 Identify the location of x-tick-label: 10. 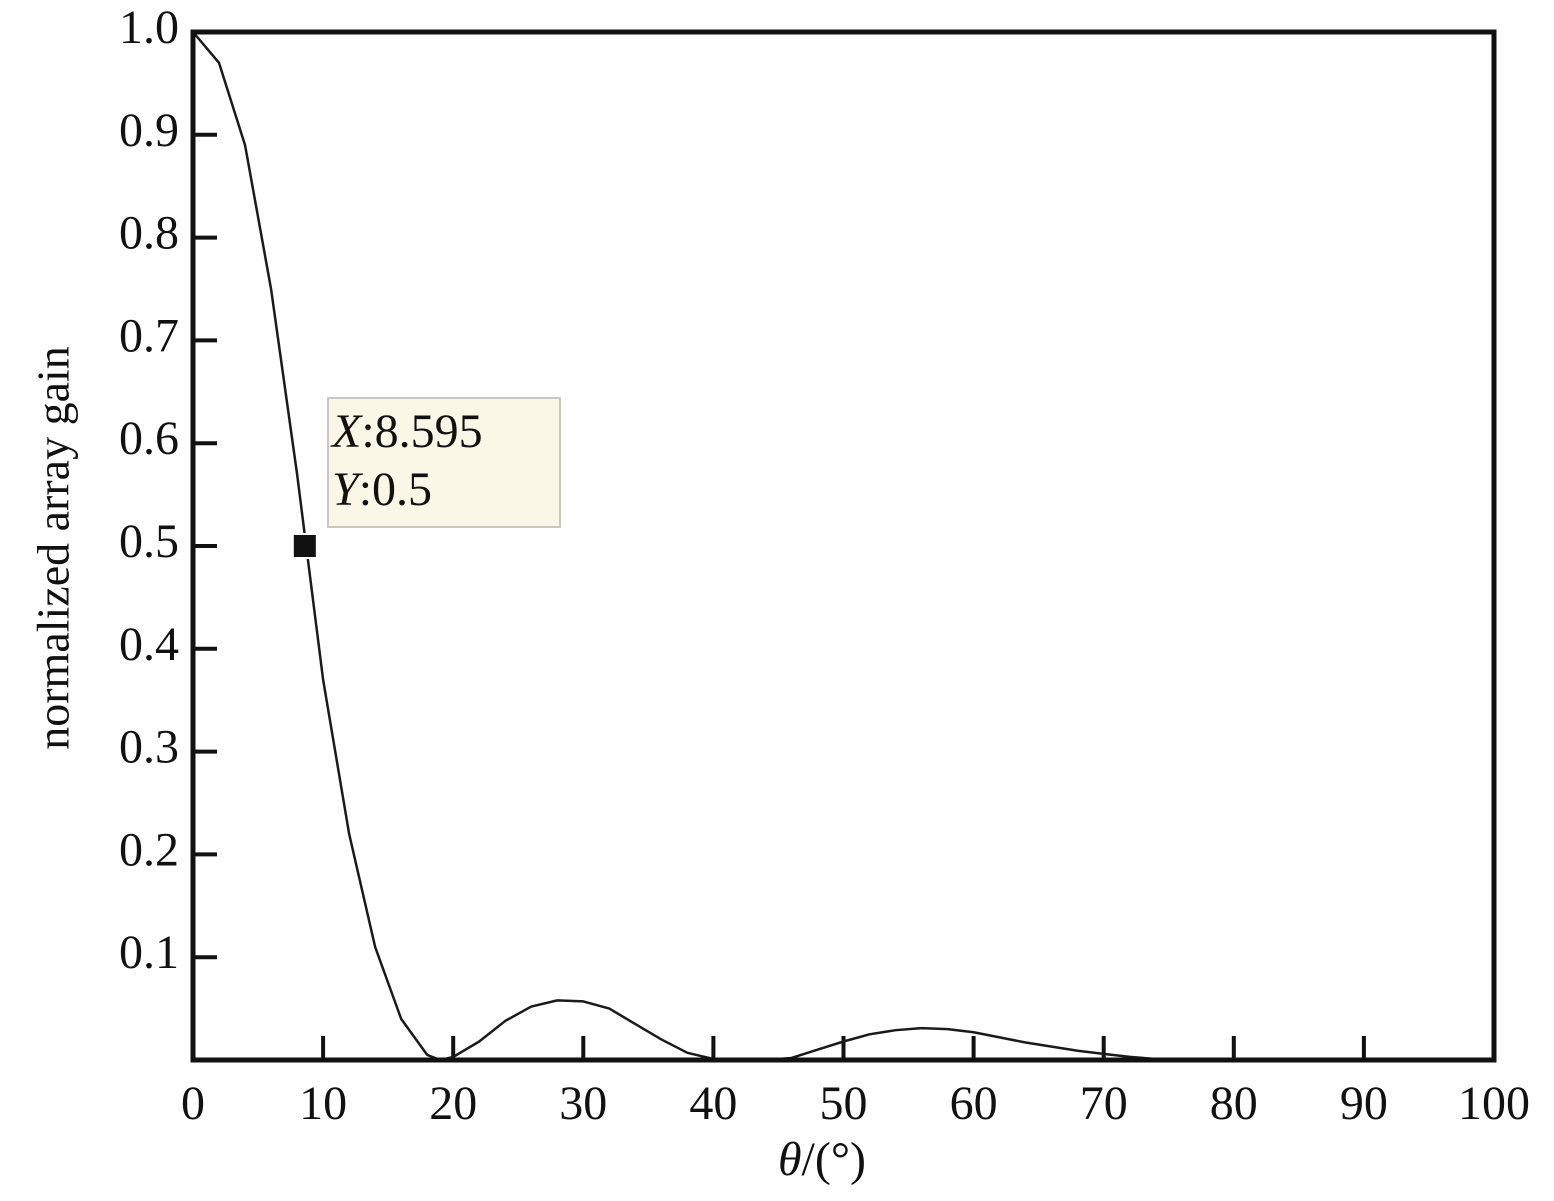
(323, 1103).